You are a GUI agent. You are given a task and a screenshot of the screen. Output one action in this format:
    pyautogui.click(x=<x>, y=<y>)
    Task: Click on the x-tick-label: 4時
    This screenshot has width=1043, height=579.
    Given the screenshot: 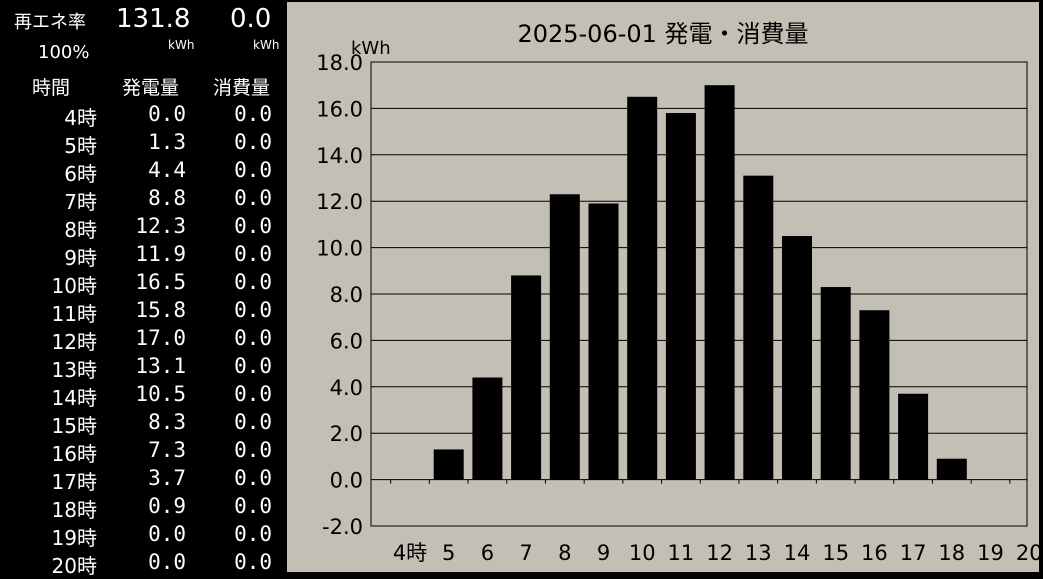 What is the action you would take?
    pyautogui.click(x=410, y=553)
    